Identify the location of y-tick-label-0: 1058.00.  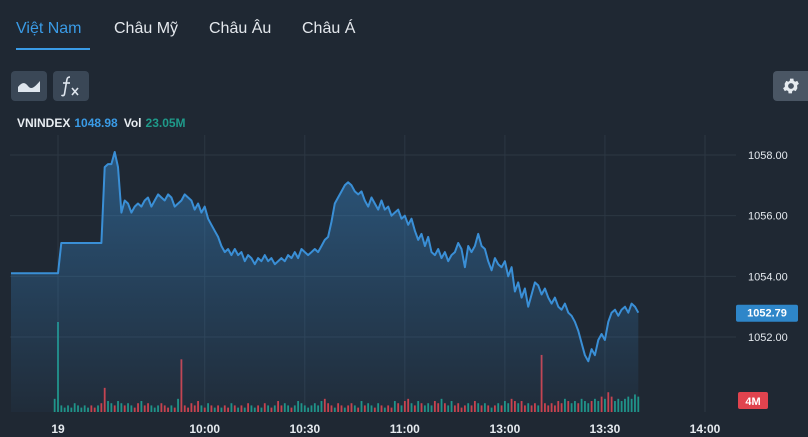
(768, 156).